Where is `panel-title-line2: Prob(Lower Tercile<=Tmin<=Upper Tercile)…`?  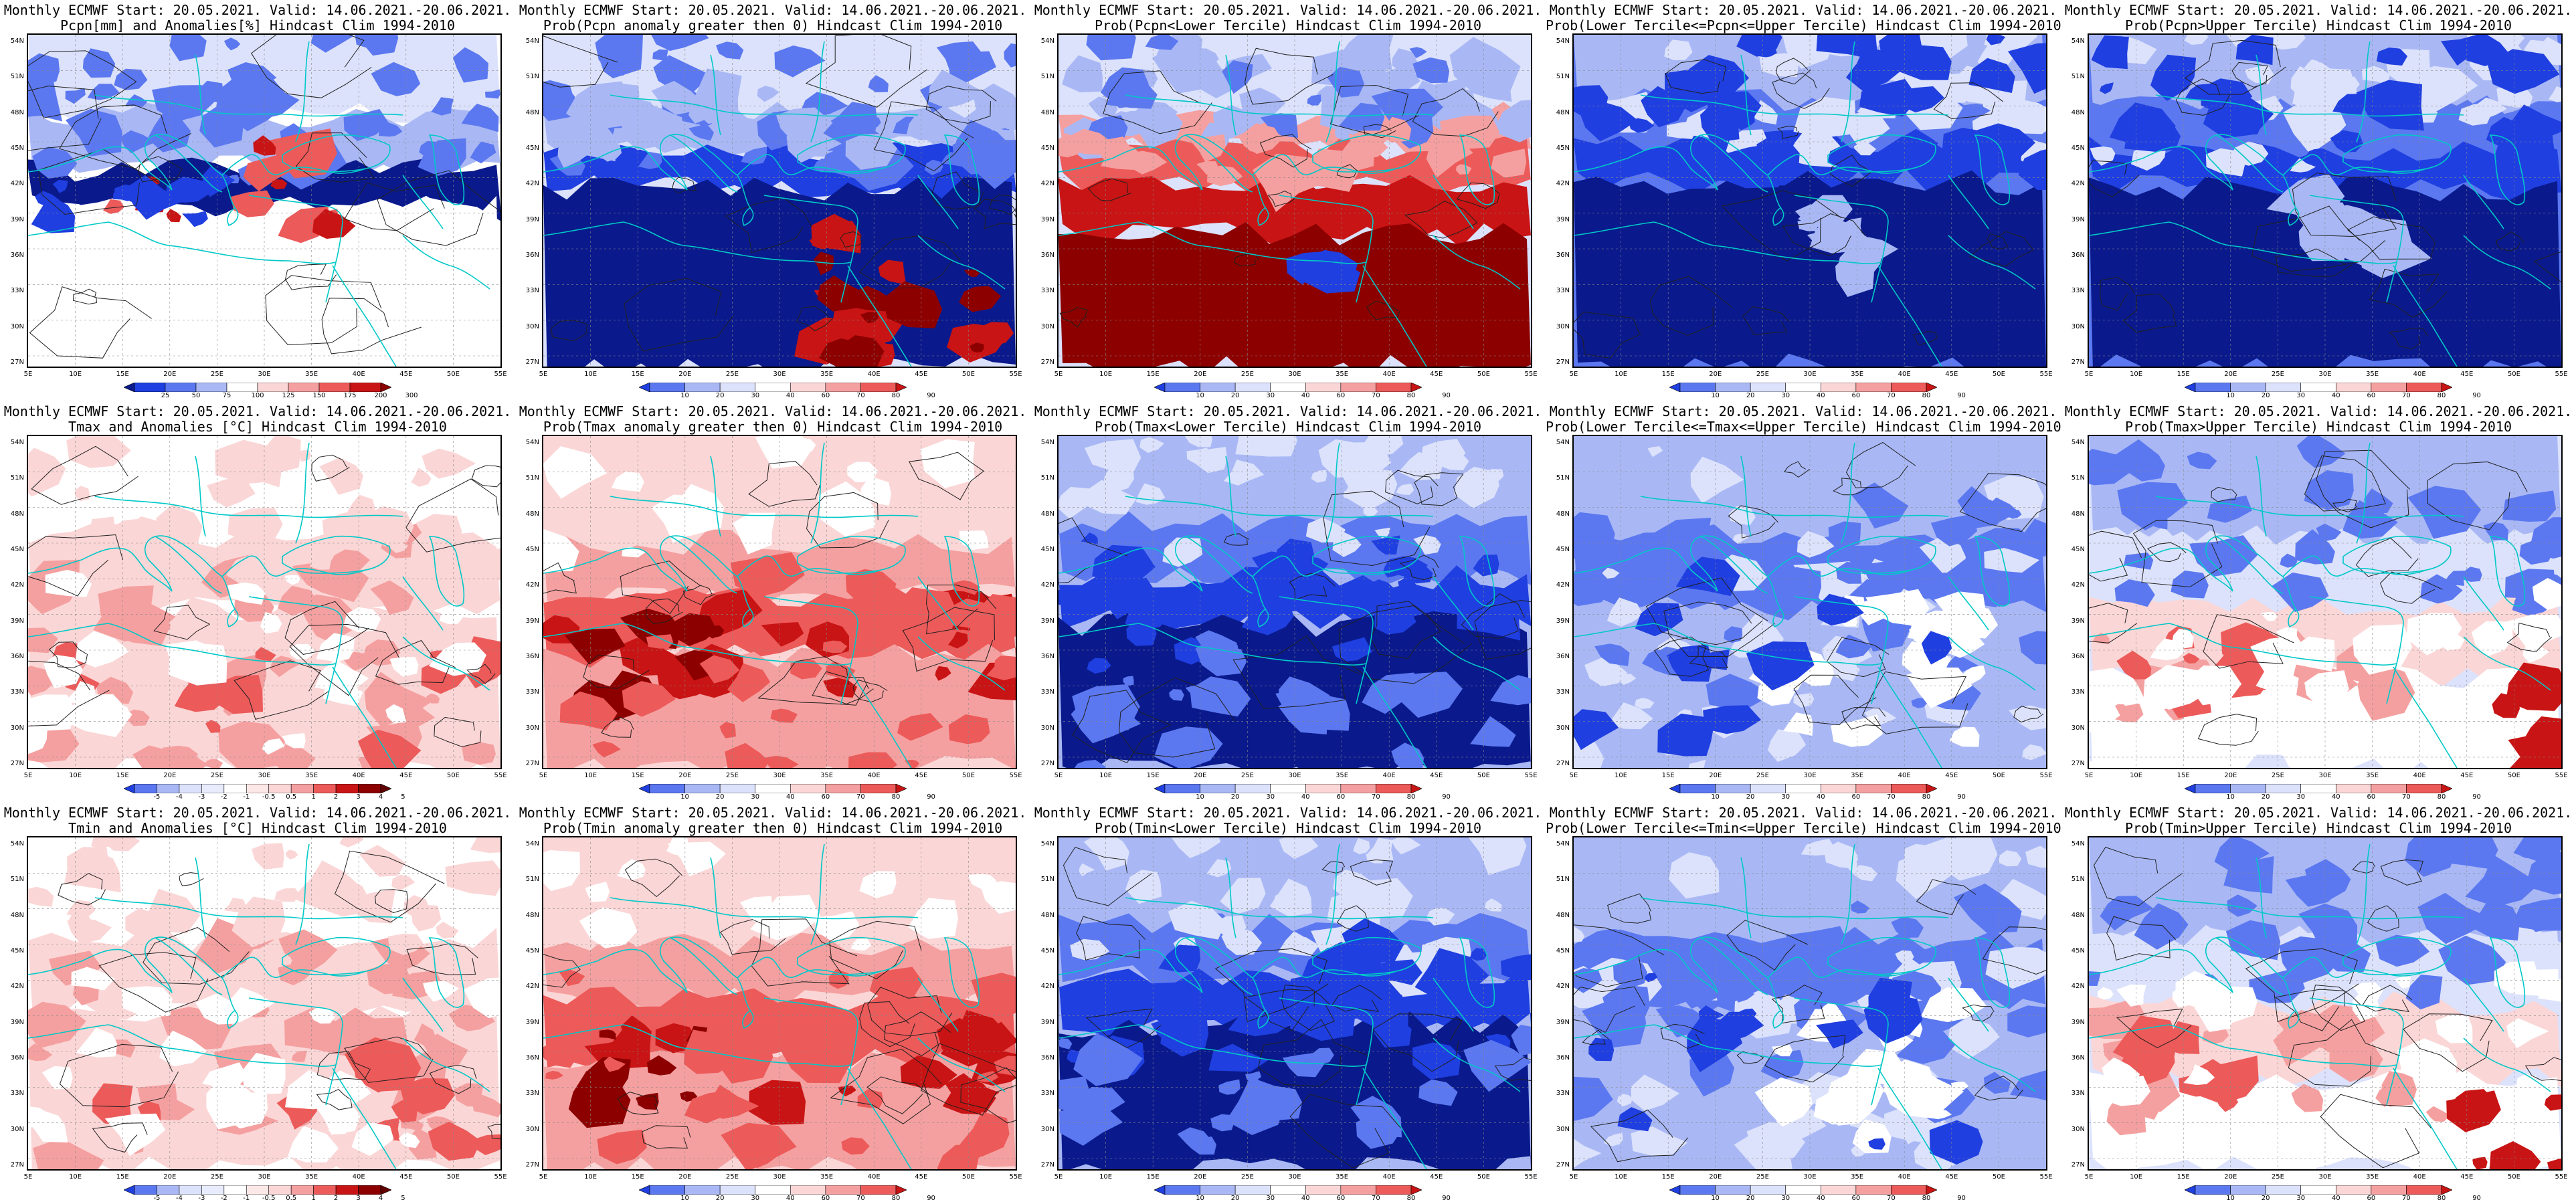
panel-title-line2: Prob(Lower Tercile<=Tmin<=Upper Tercile)… is located at coordinates (1803, 828).